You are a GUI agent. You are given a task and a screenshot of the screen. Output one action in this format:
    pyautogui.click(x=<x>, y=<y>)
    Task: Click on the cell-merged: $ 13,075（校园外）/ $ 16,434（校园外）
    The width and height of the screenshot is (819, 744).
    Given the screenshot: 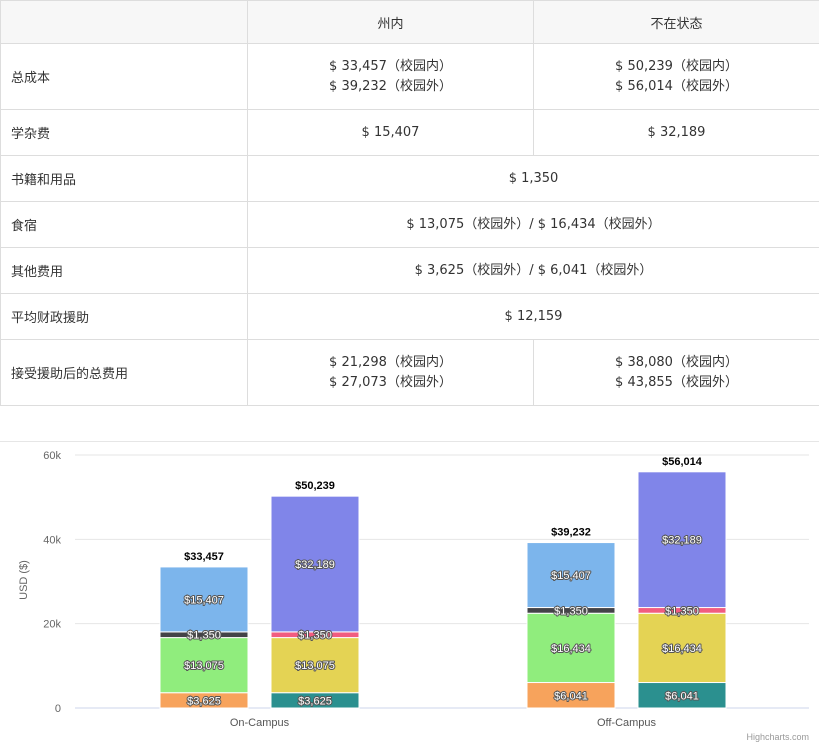 What is the action you would take?
    pyautogui.click(x=533, y=225)
    